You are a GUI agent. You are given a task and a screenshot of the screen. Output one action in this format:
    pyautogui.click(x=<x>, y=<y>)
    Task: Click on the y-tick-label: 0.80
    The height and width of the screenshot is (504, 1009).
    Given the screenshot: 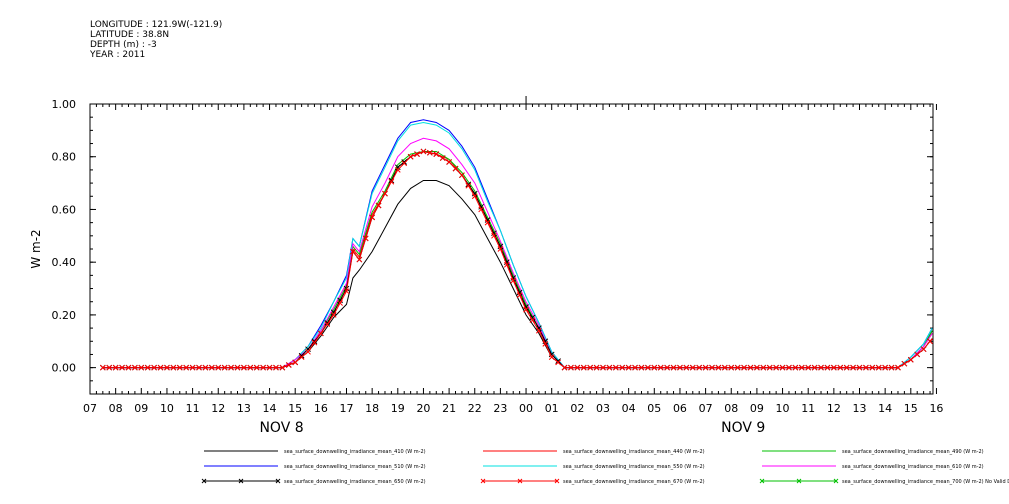 What is the action you would take?
    pyautogui.click(x=64, y=157)
    